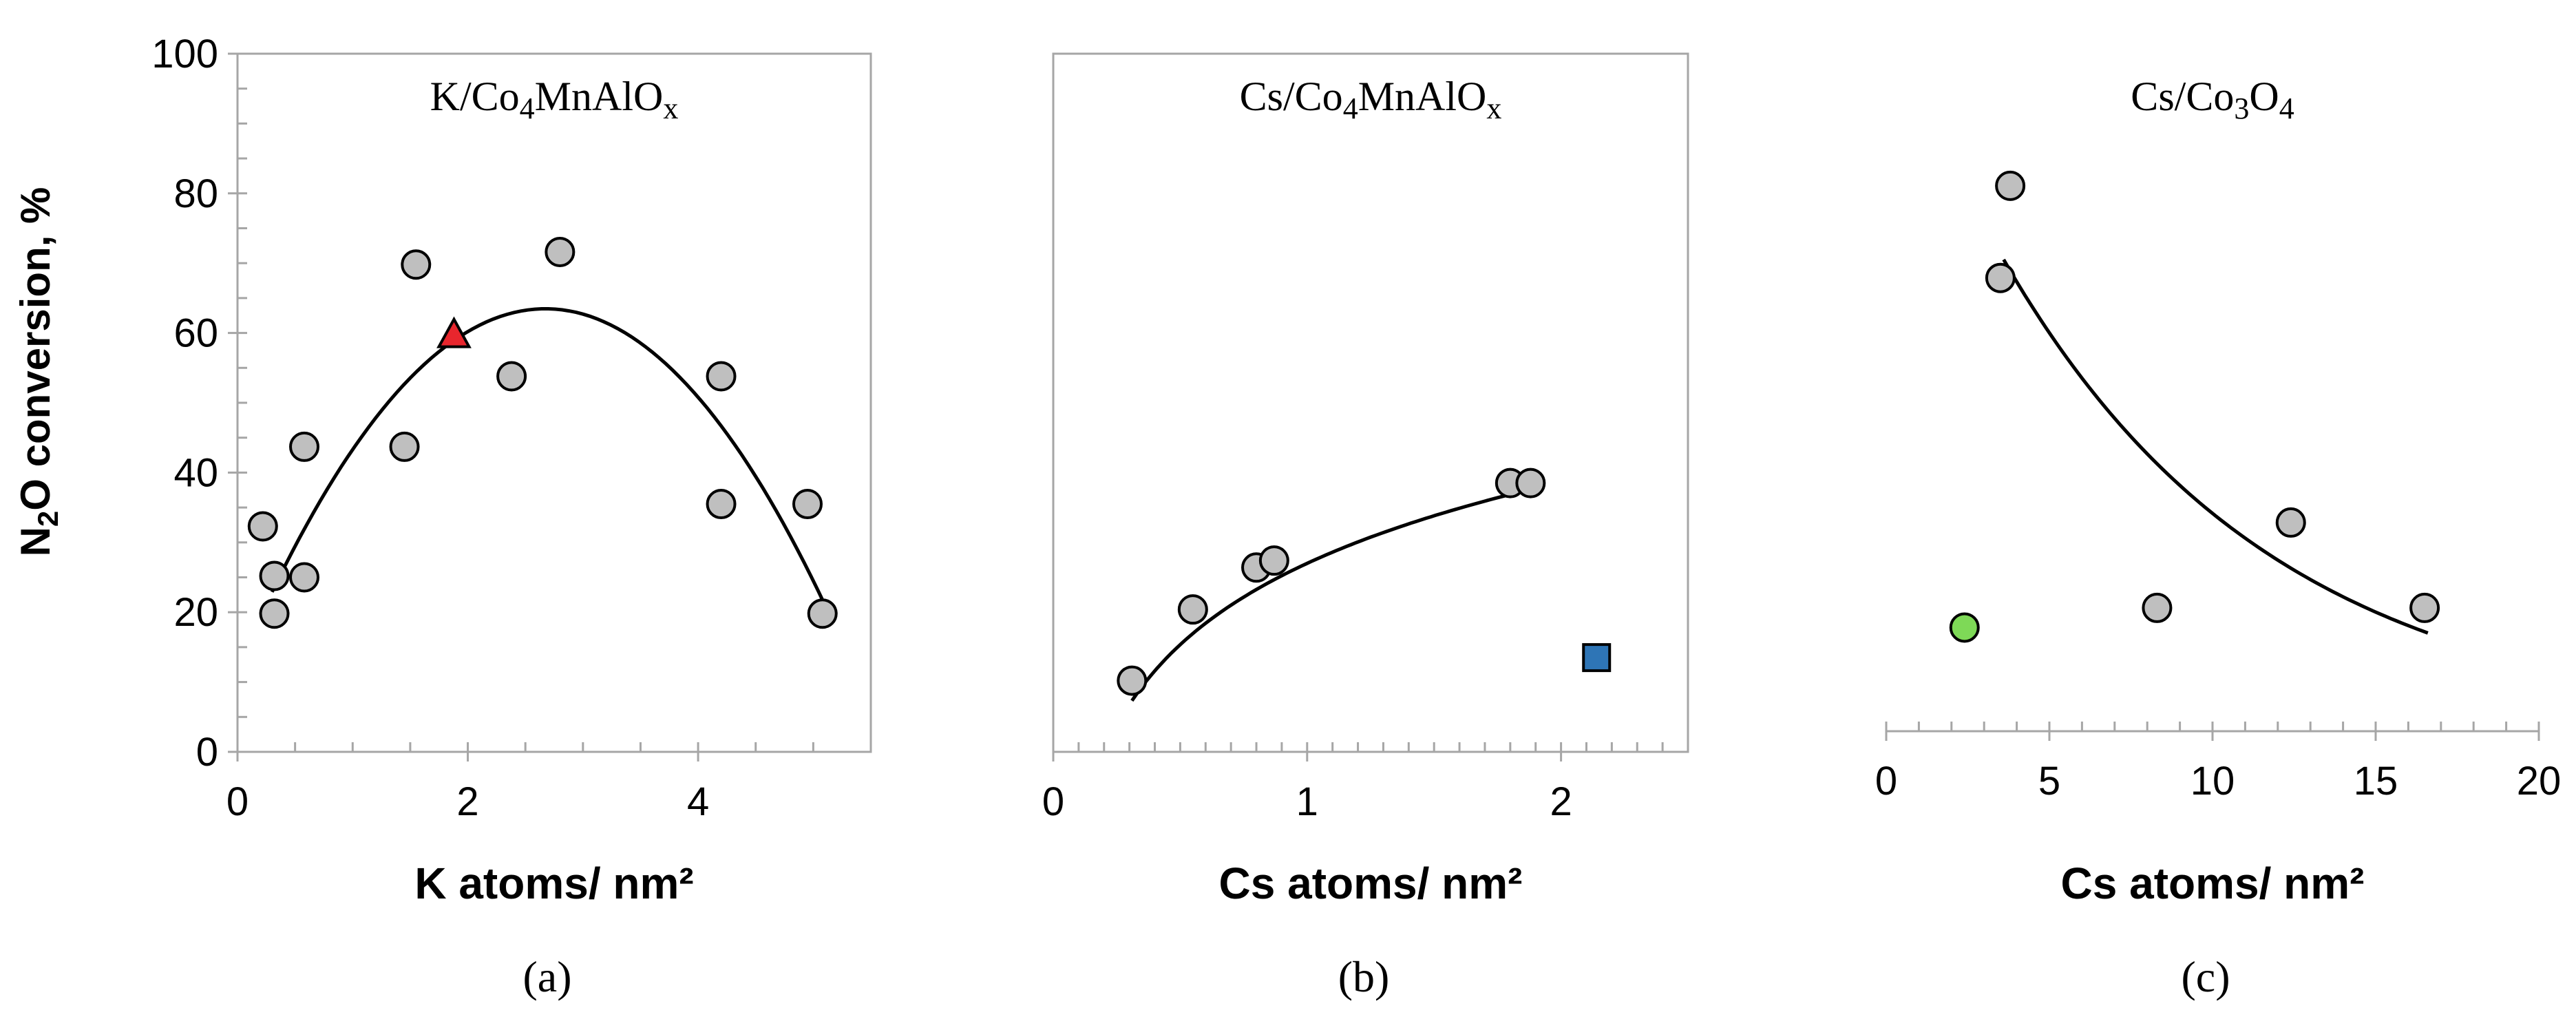 The height and width of the screenshot is (1019, 2576). Describe the element at coordinates (36, 349) in the screenshot. I see `y-axis-title-rest: O conversion, %` at that location.